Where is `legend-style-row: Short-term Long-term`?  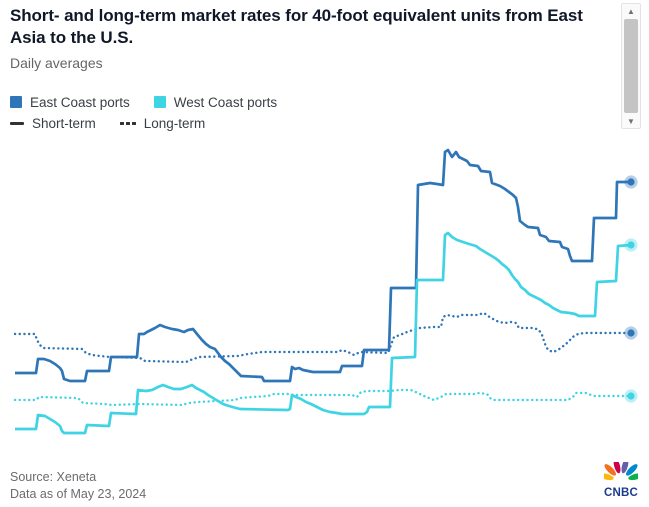
legend-style-row: Short-term Long-term is located at coordinates (155, 123).